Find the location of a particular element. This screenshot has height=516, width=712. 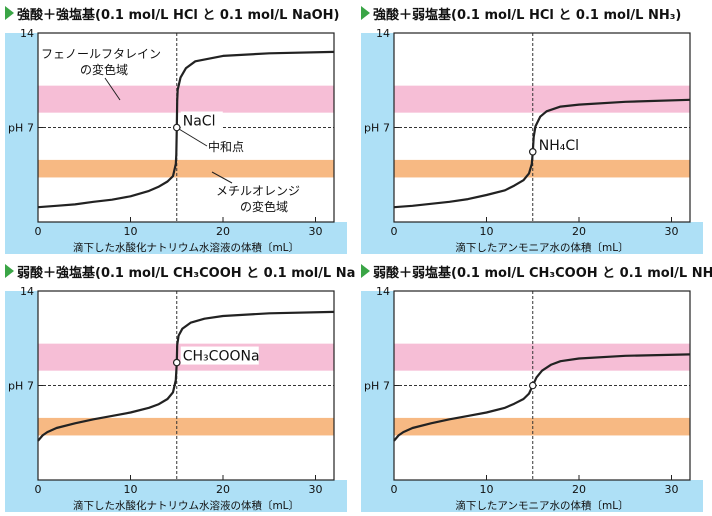

salt-label: NaCl is located at coordinates (199, 122).